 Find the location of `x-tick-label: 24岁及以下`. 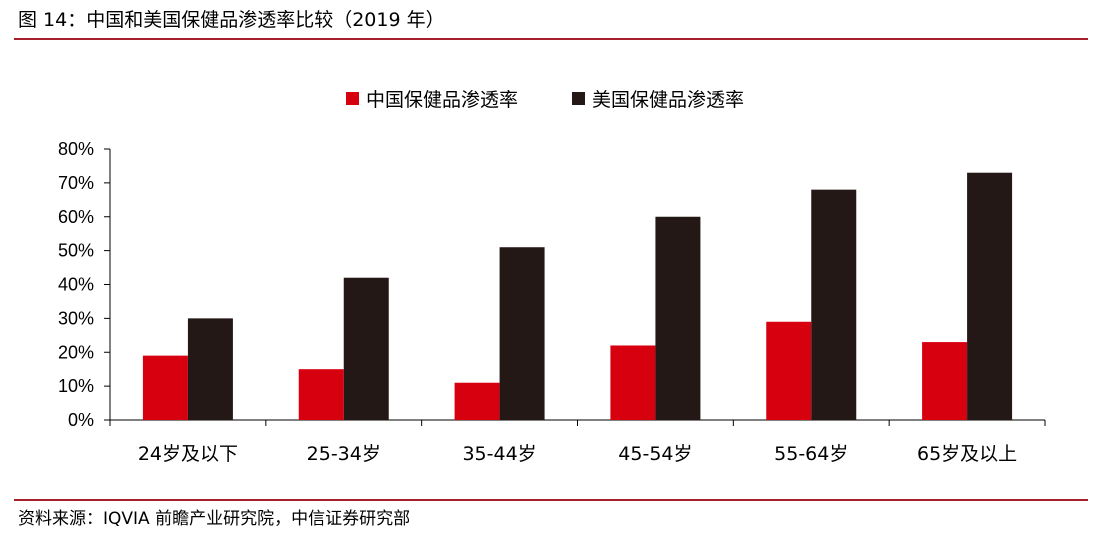

x-tick-label: 24岁及以下 is located at coordinates (188, 454).